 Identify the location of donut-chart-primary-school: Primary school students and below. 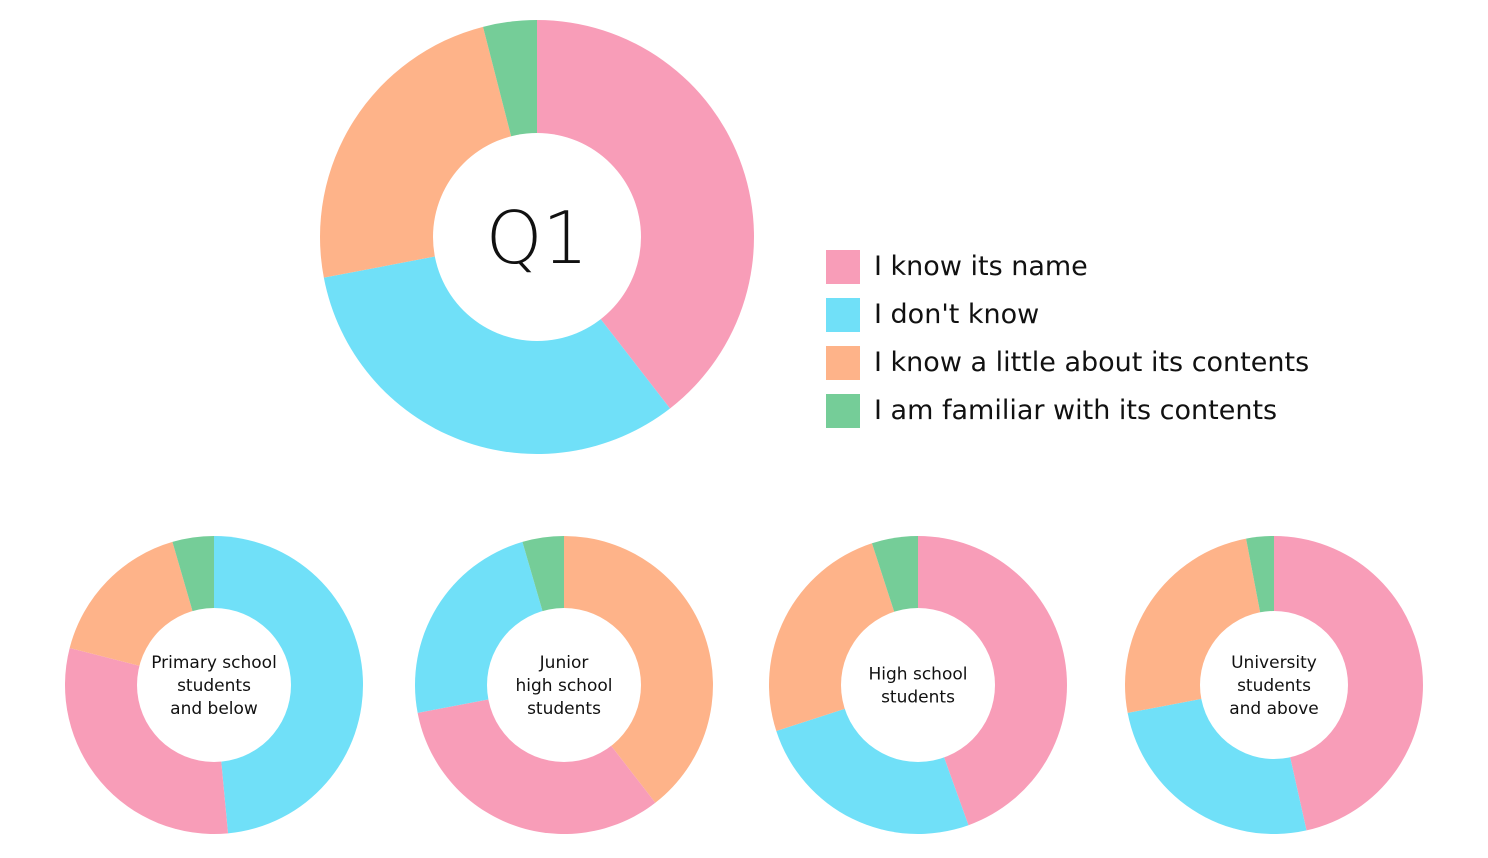
(214, 685).